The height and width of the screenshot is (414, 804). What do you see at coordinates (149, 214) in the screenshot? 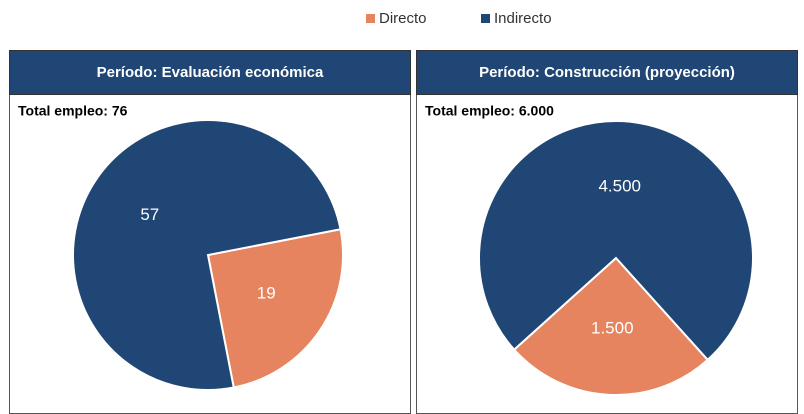
I see `value-label: 57` at bounding box center [149, 214].